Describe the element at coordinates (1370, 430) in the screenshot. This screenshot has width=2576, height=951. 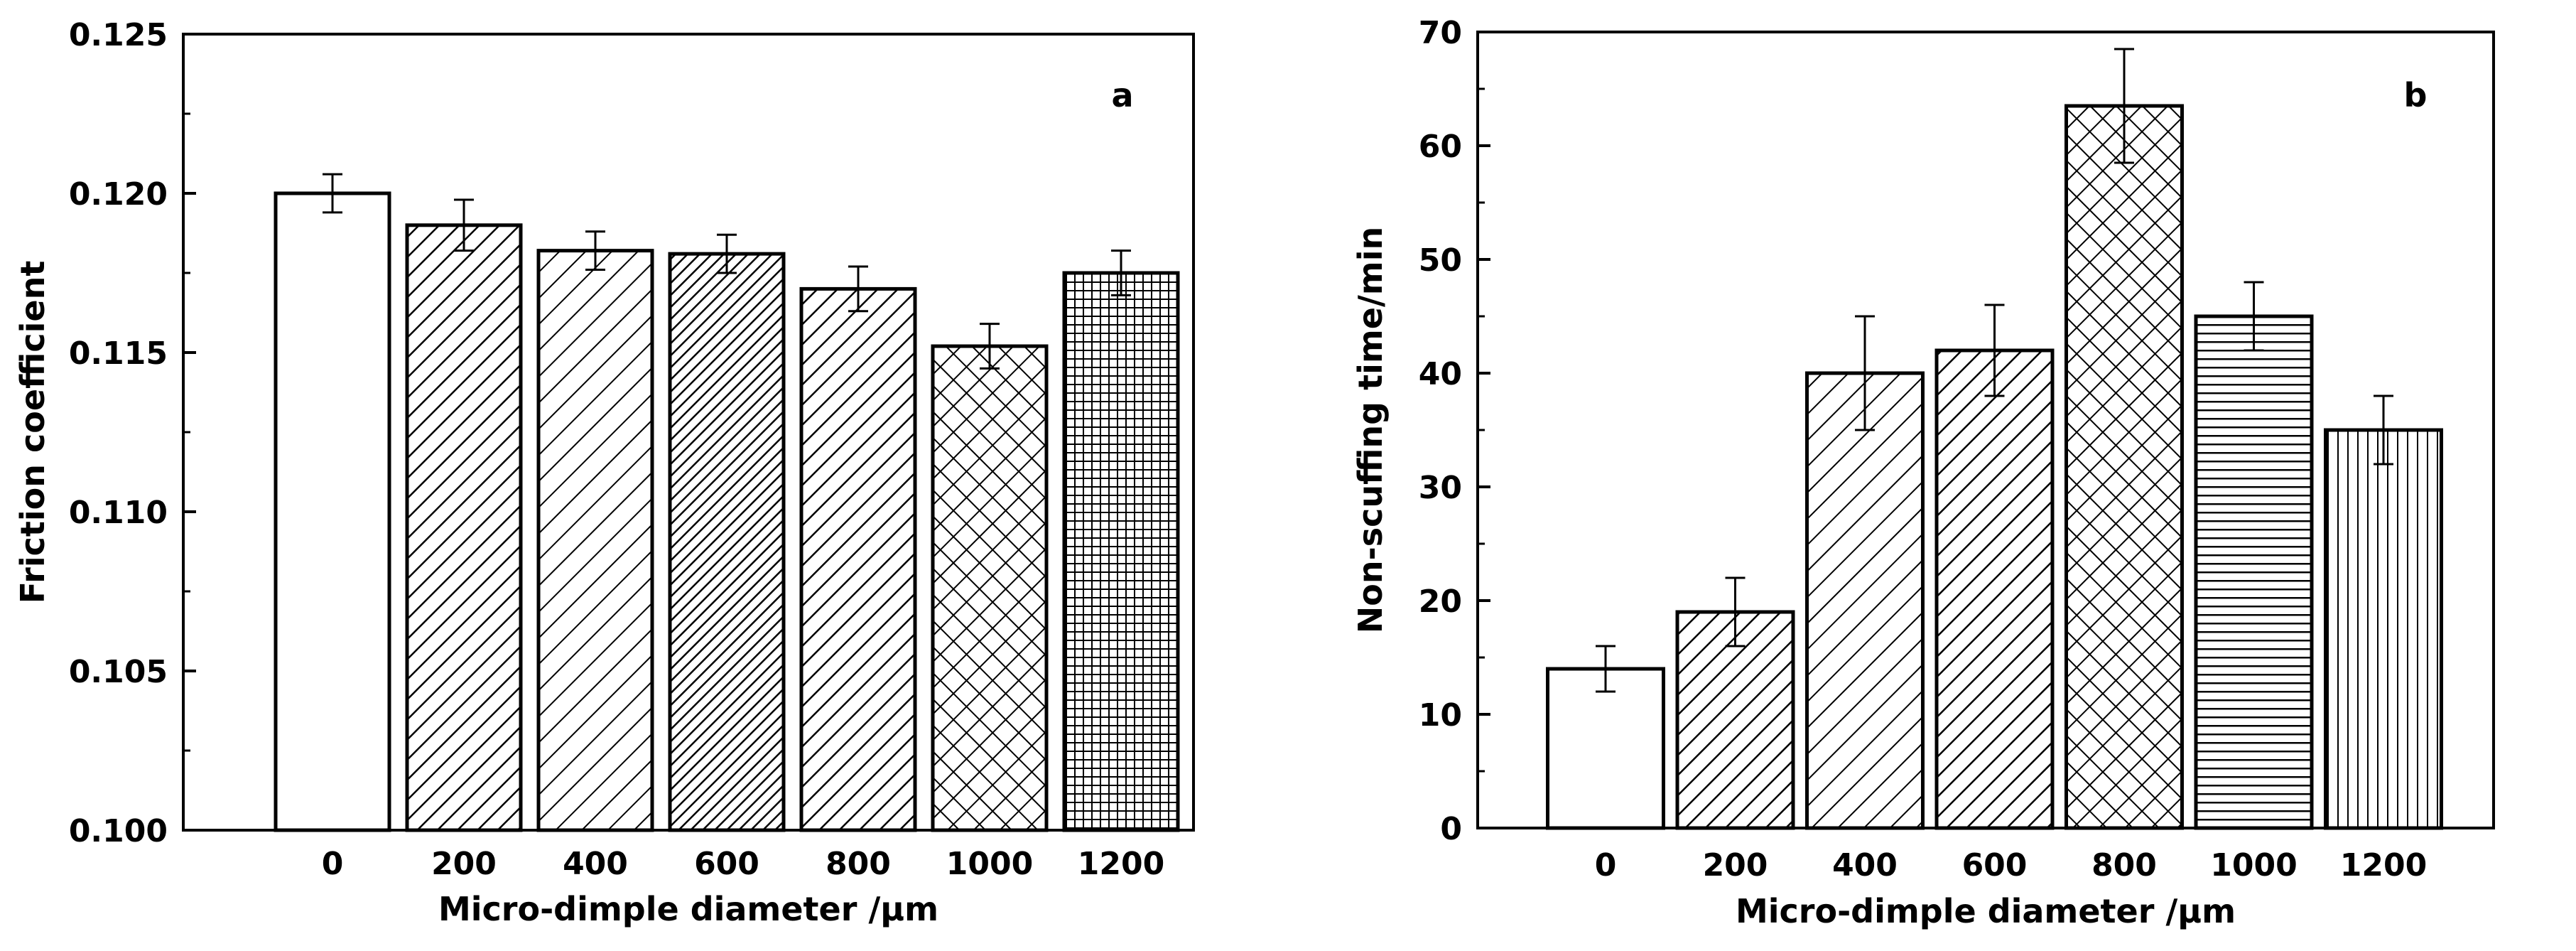
I see `y-axis-label: Non-scuffing time/min` at that location.